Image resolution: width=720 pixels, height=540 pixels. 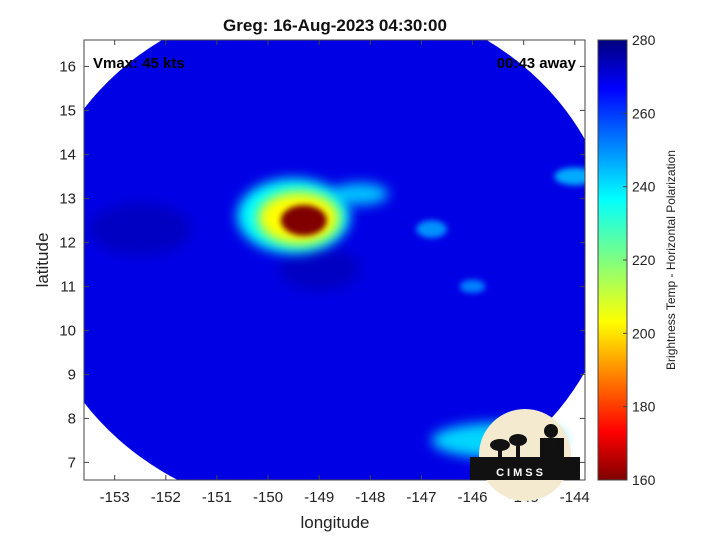 What do you see at coordinates (67, 154) in the screenshot?
I see `y-tick-label: 14` at bounding box center [67, 154].